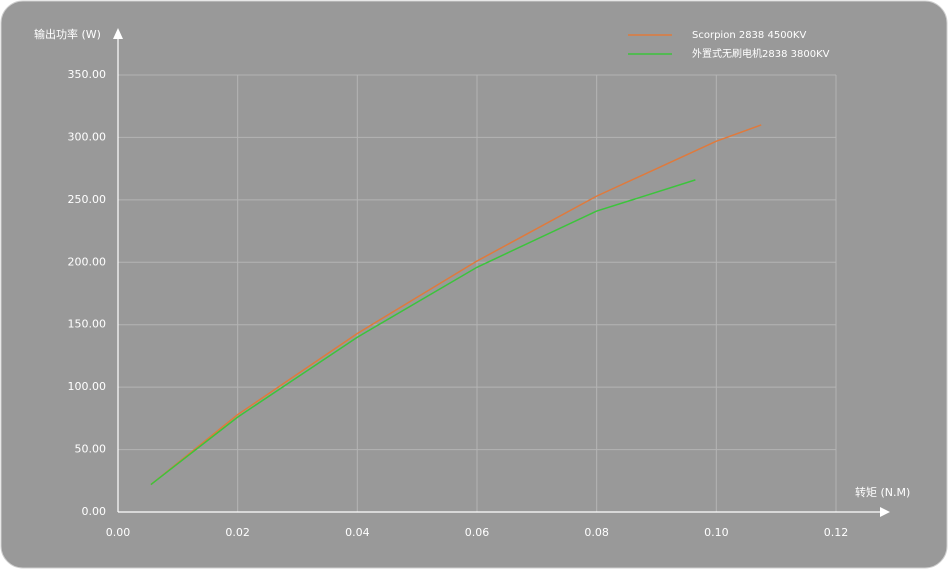 The image size is (949, 570). I want to click on x-axis-title: 转矩 (N.M), so click(882, 492).